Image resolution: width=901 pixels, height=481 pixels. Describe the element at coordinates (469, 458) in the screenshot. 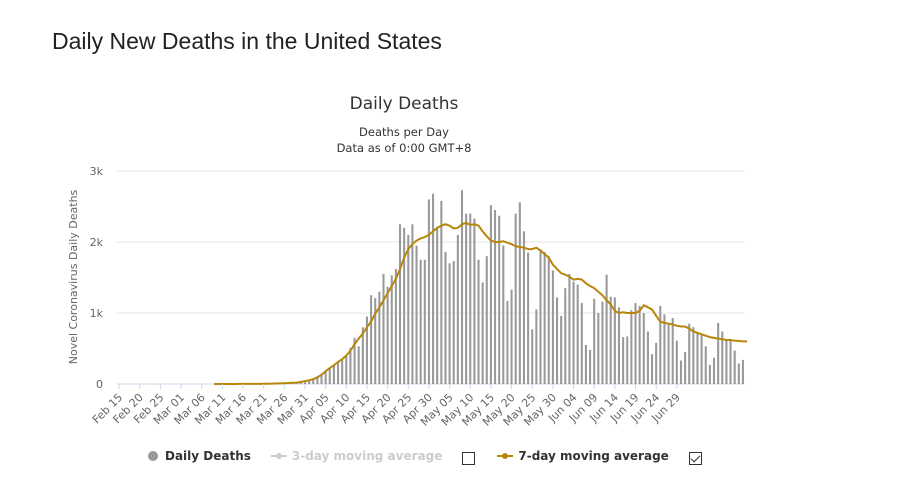

I see `toggle-3-day-checkbox` at that location.